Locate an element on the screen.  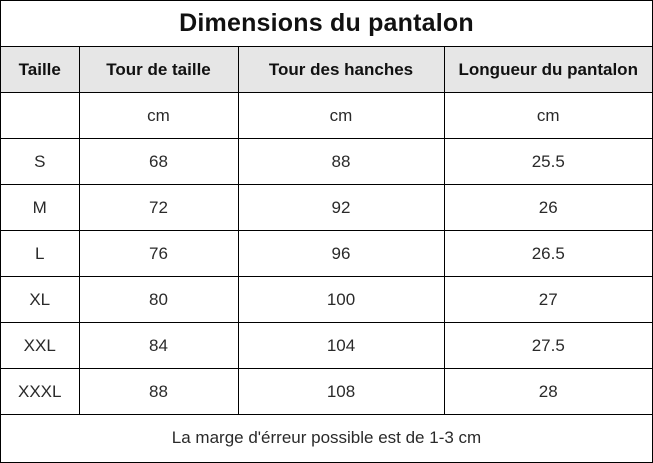
table-row: S 68 88 25.5 is located at coordinates (326, 161).